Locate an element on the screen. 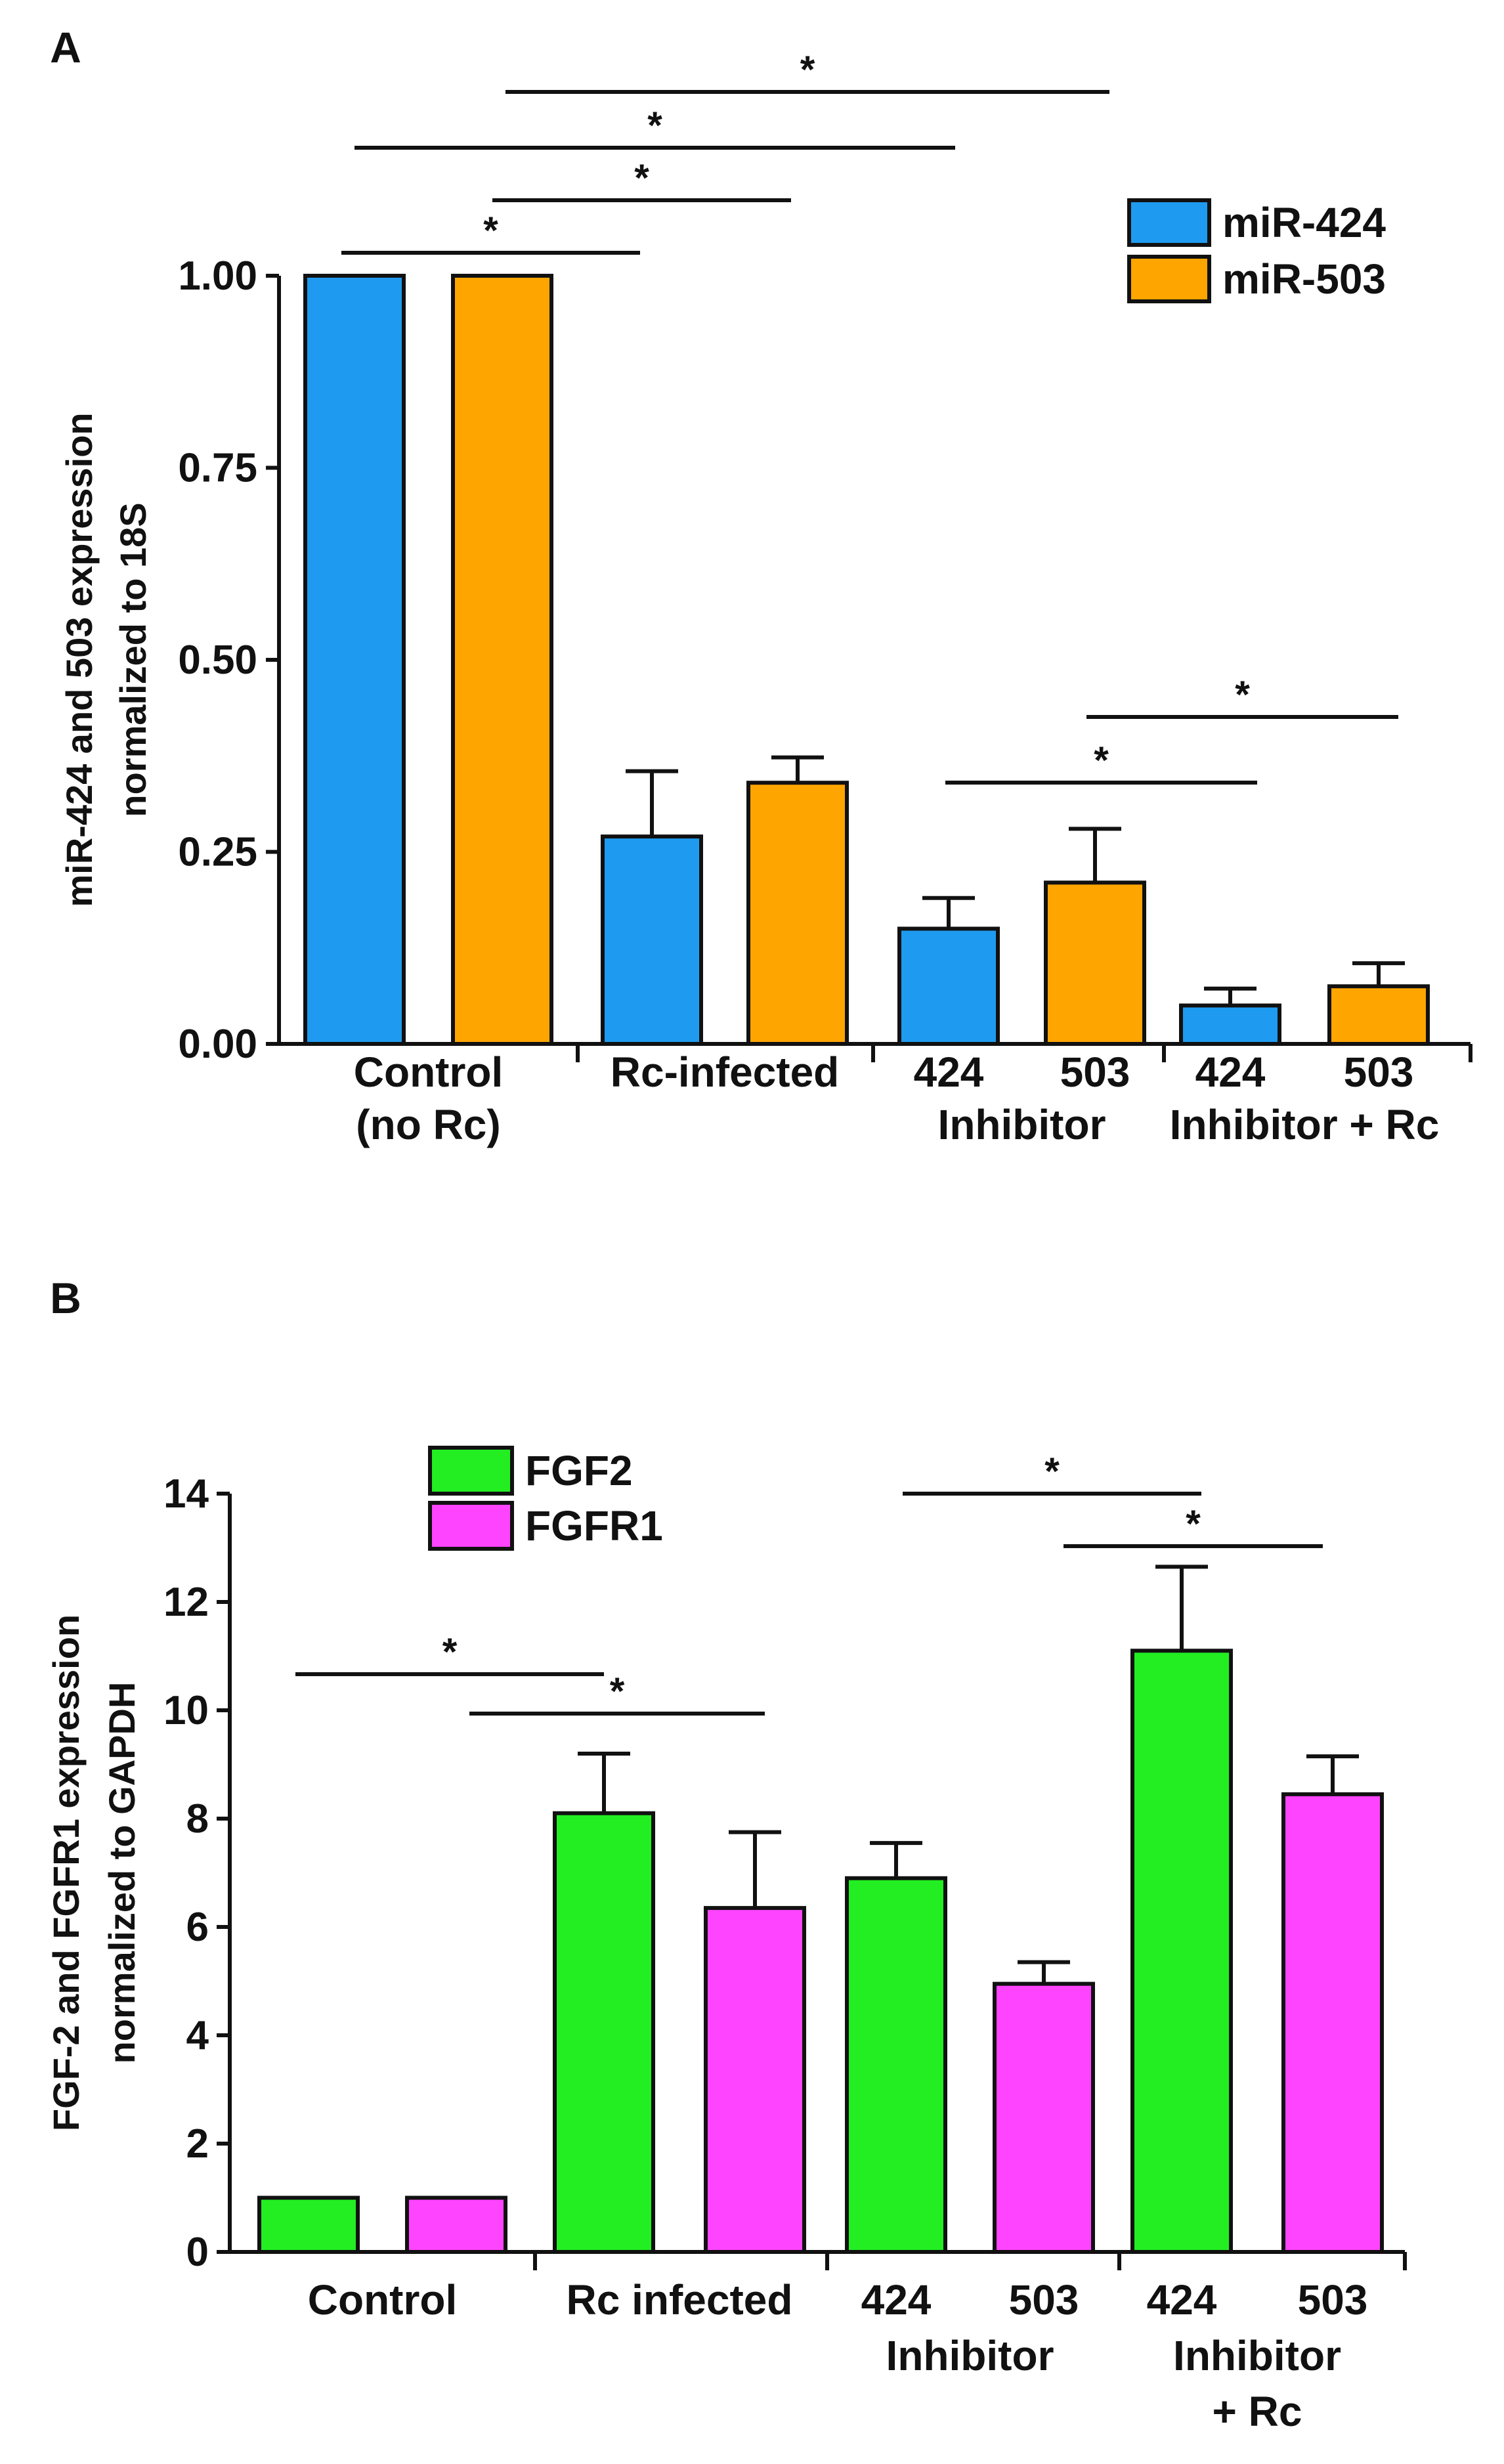  y-tick-label: 0.50 is located at coordinates (217, 660).